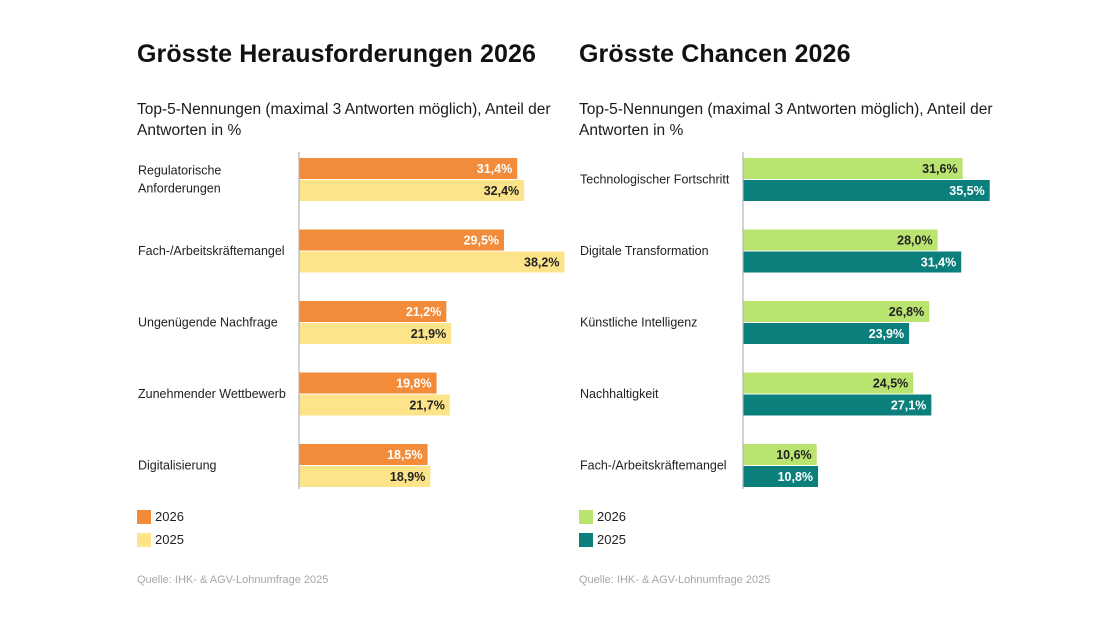 This screenshot has height=627, width=1115. I want to click on data-label: 21,7%, so click(426, 406).